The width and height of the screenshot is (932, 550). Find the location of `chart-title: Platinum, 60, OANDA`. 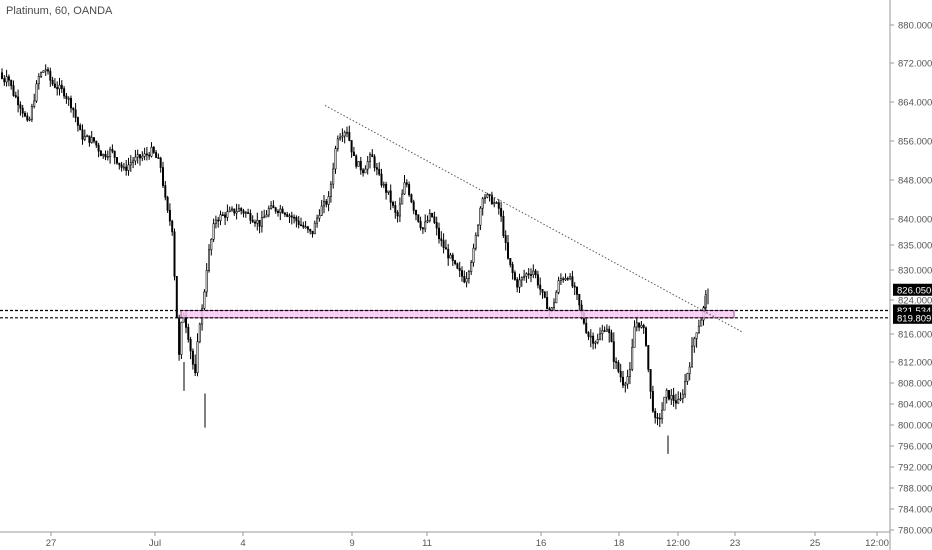

chart-title: Platinum, 60, OANDA is located at coordinates (59, 11).